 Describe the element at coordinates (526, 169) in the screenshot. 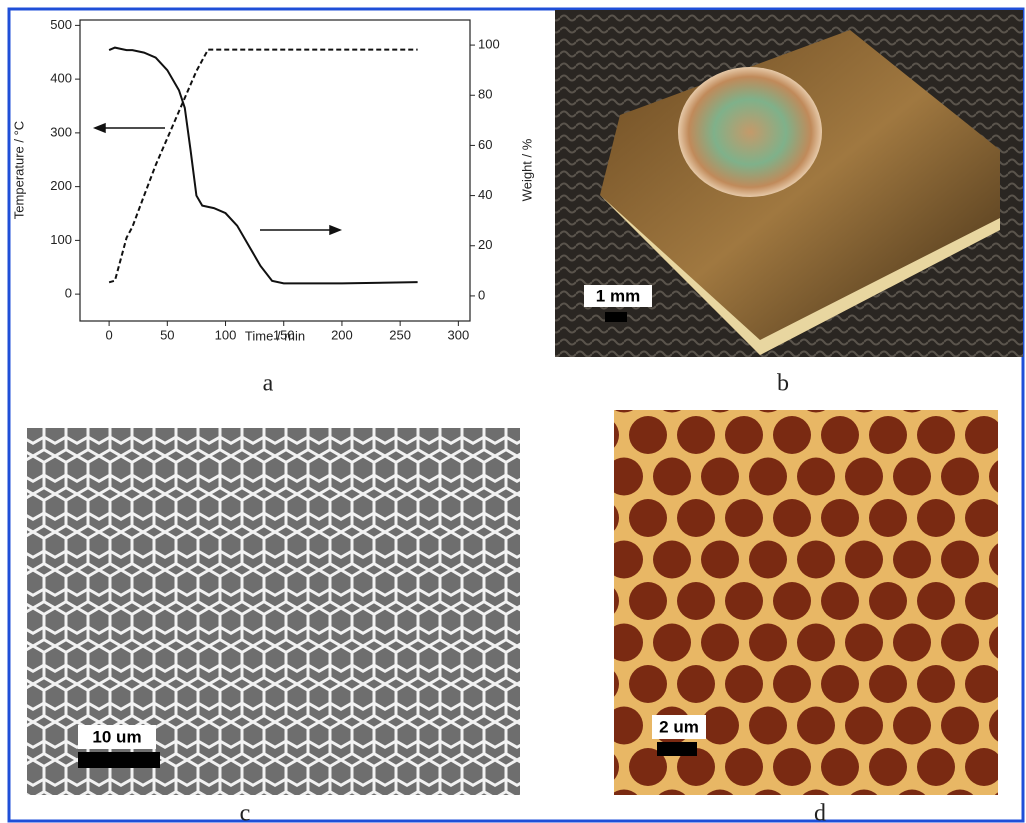

I see `y2-axis-label: Weight / %` at that location.